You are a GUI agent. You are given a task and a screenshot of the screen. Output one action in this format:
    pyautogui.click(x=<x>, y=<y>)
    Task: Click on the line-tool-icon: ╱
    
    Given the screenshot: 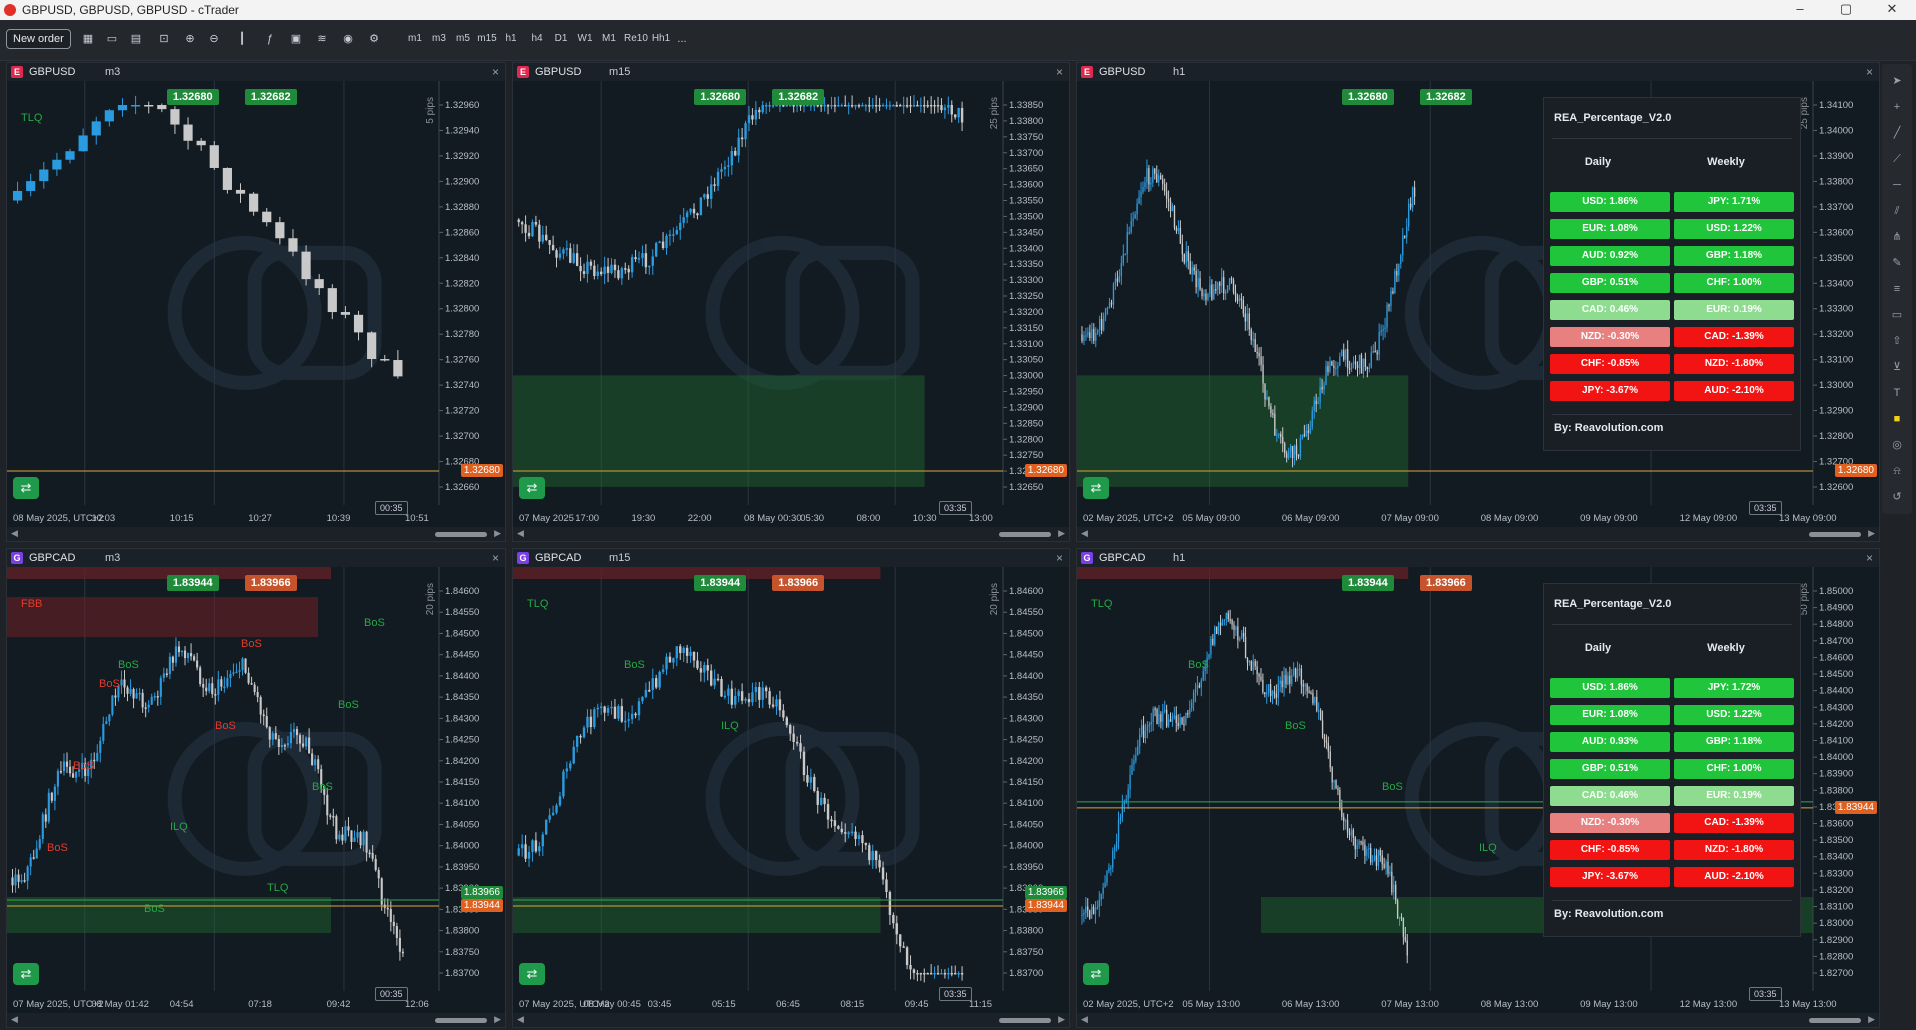 What is the action you would take?
    pyautogui.click(x=1897, y=133)
    